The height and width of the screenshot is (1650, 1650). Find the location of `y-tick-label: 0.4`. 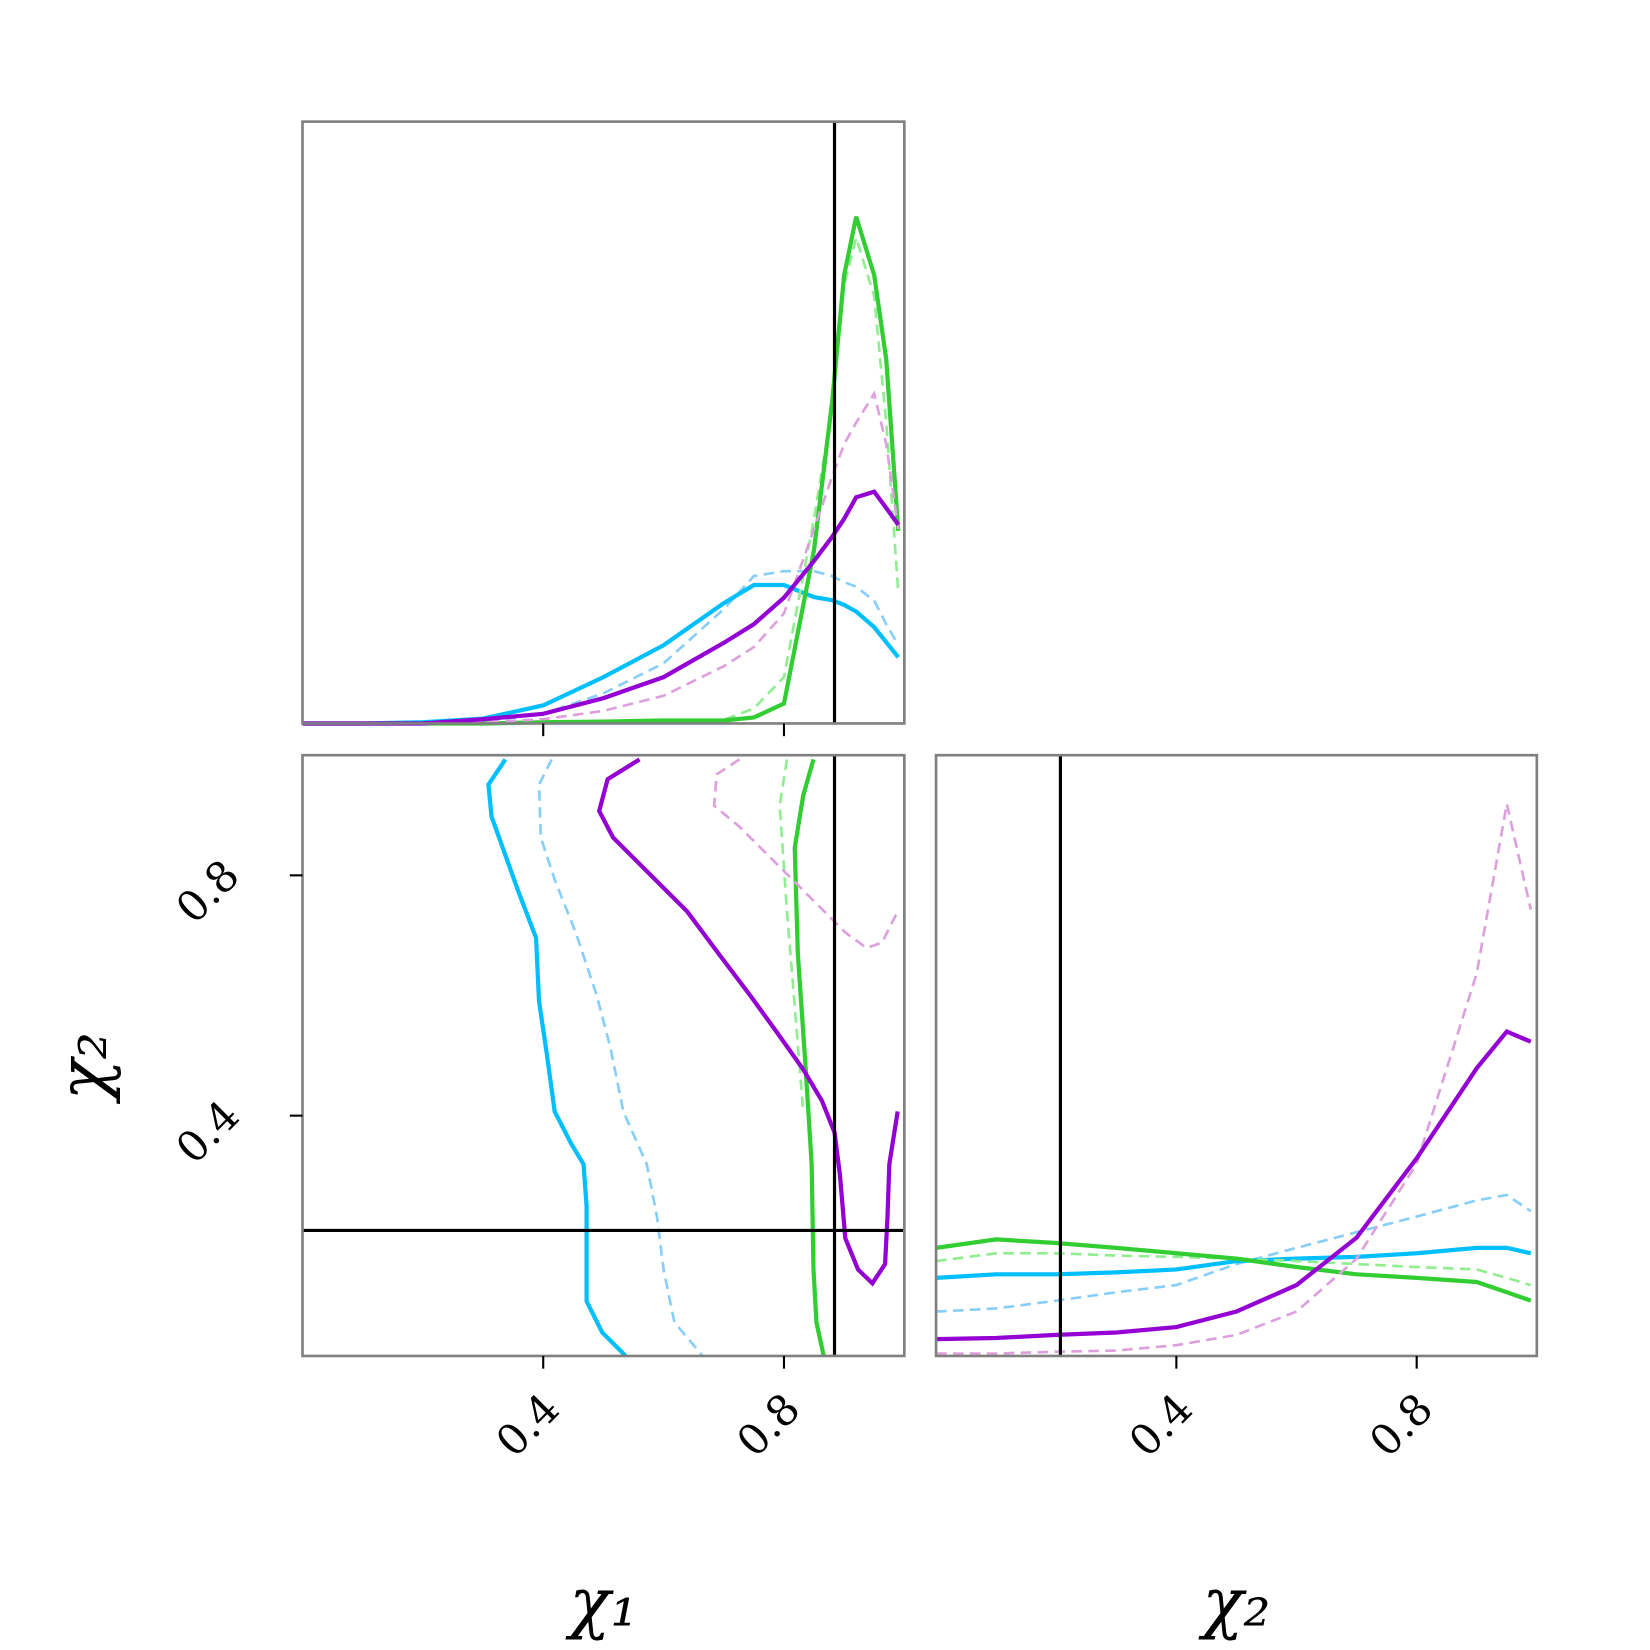

y-tick-label: 0.4 is located at coordinates (208, 1132).